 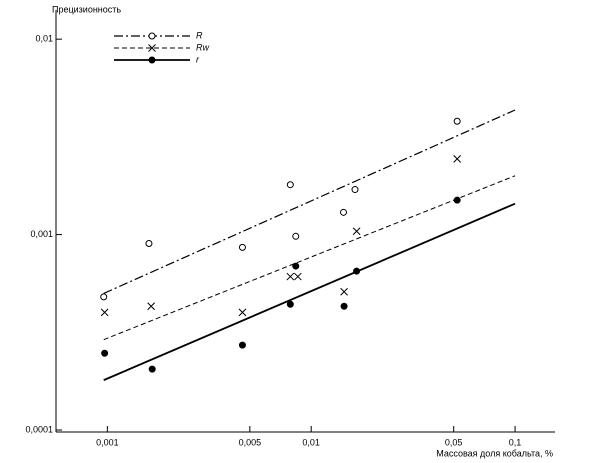 I want to click on x-tick-label: 0,005, so click(x=250, y=442).